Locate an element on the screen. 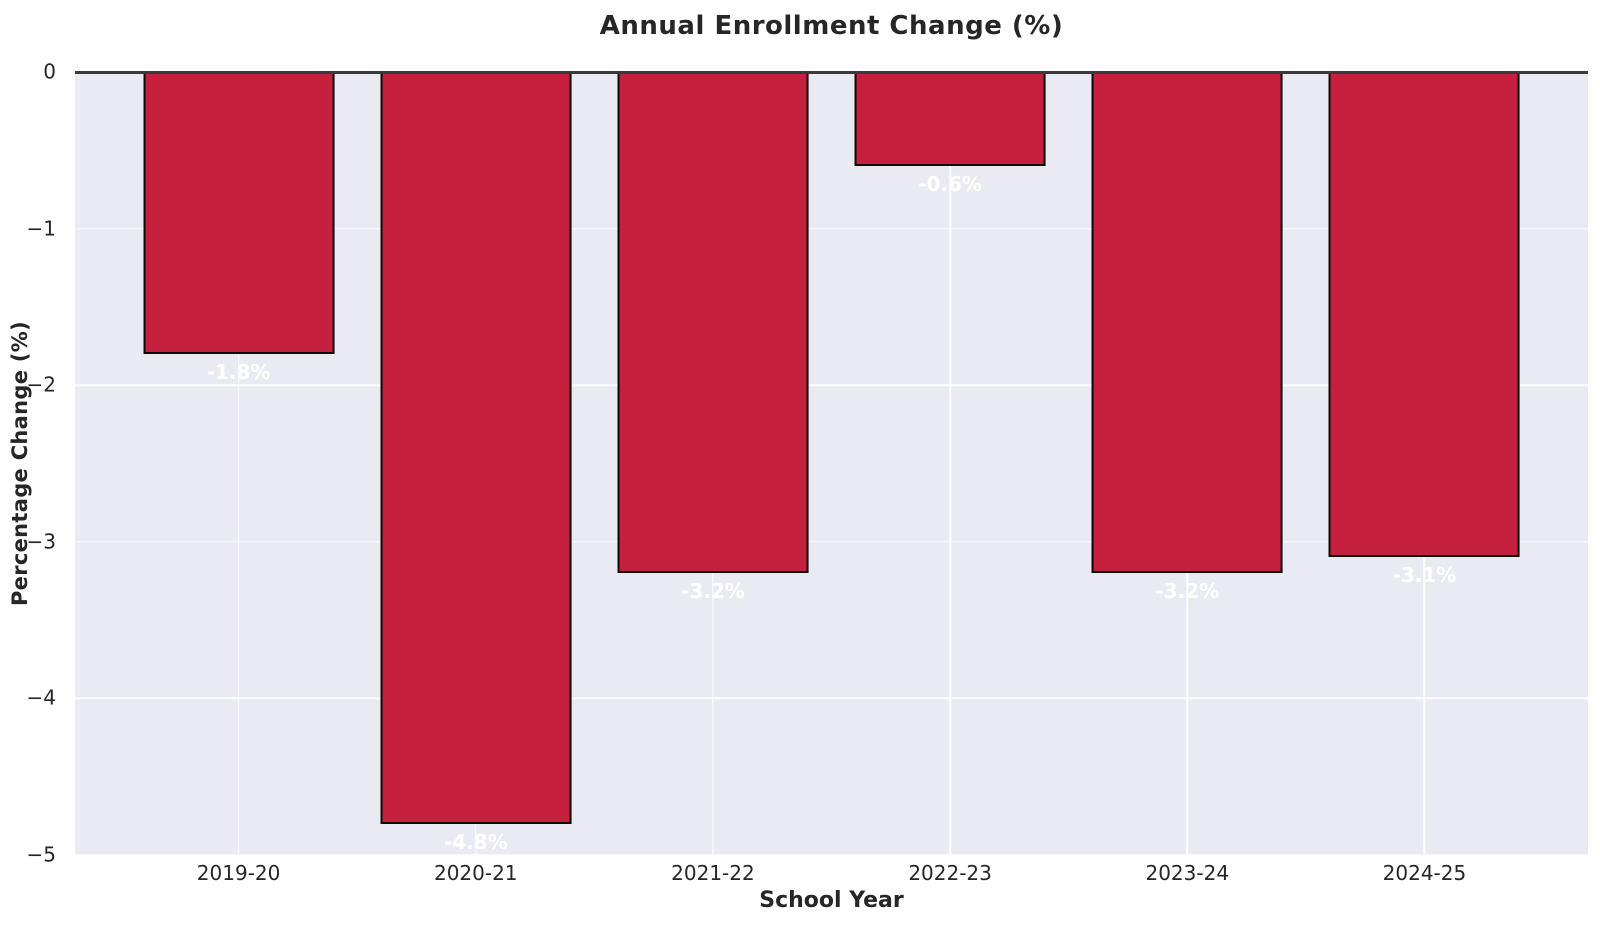 This screenshot has height=928, width=1600. y-tick-label: −3 is located at coordinates (41, 541).